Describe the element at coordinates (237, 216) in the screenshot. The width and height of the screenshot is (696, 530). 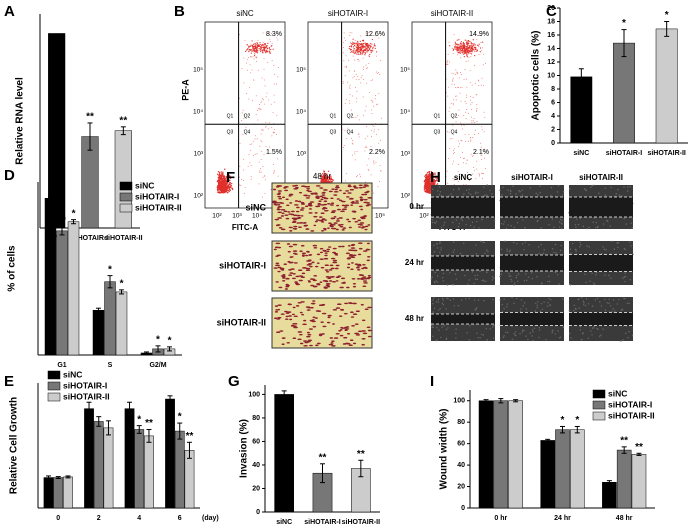
I see `x-tick-label: 10³` at that location.